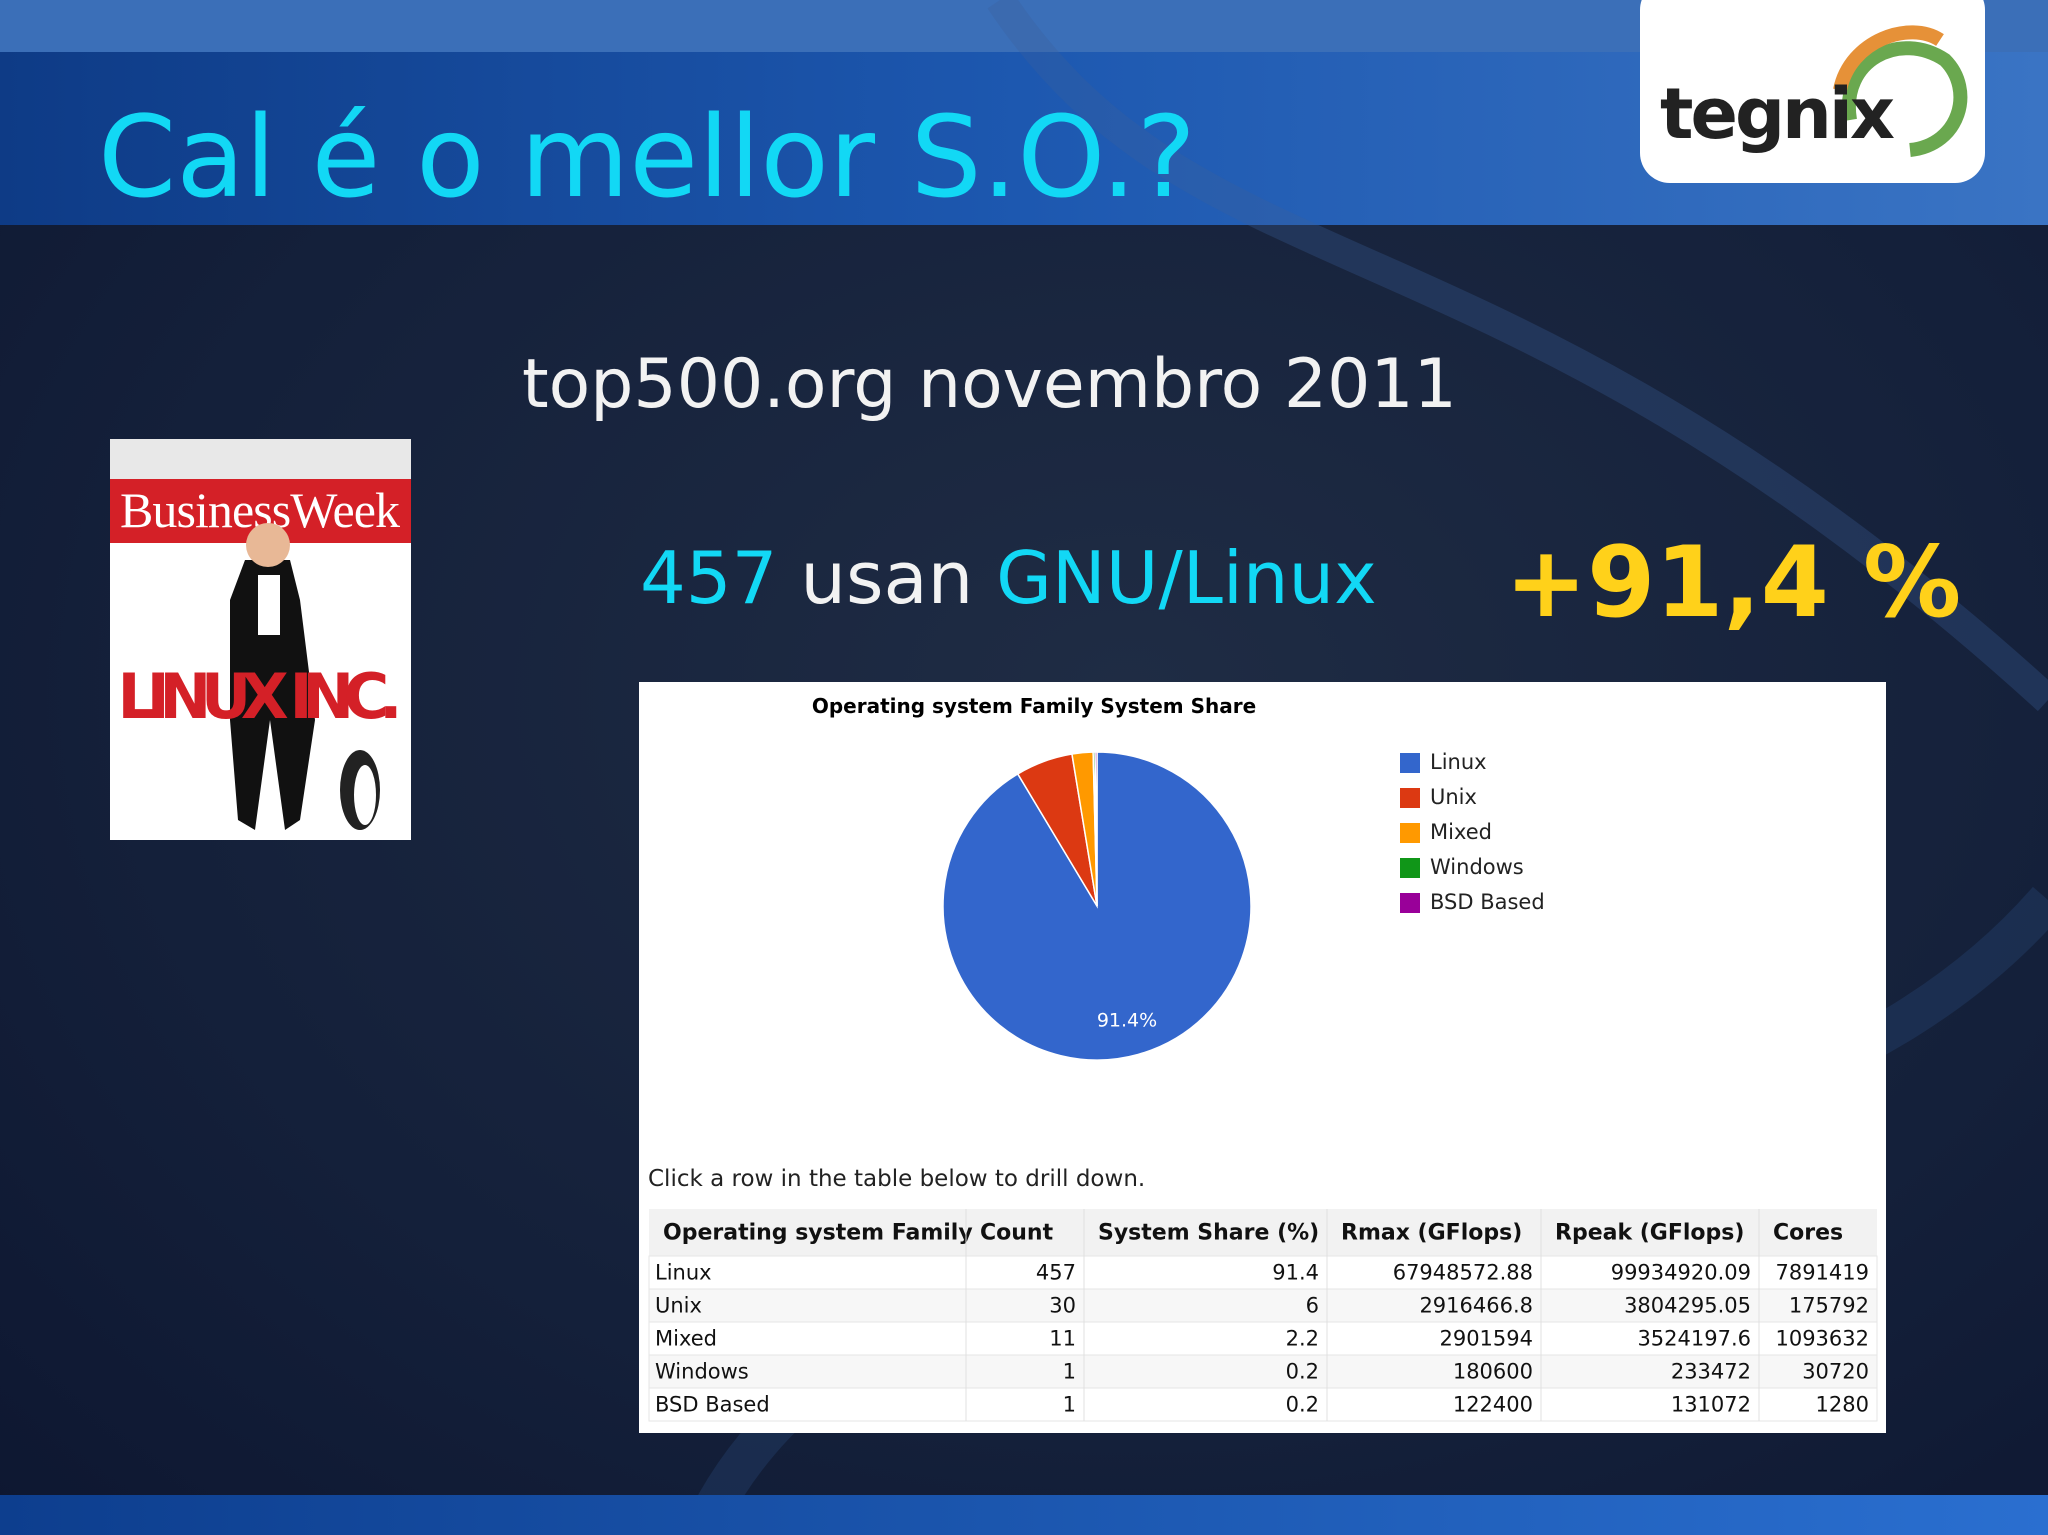 The width and height of the screenshot is (2048, 1535). What do you see at coordinates (1295, 1273) in the screenshot?
I see `table-cell: 91.4` at bounding box center [1295, 1273].